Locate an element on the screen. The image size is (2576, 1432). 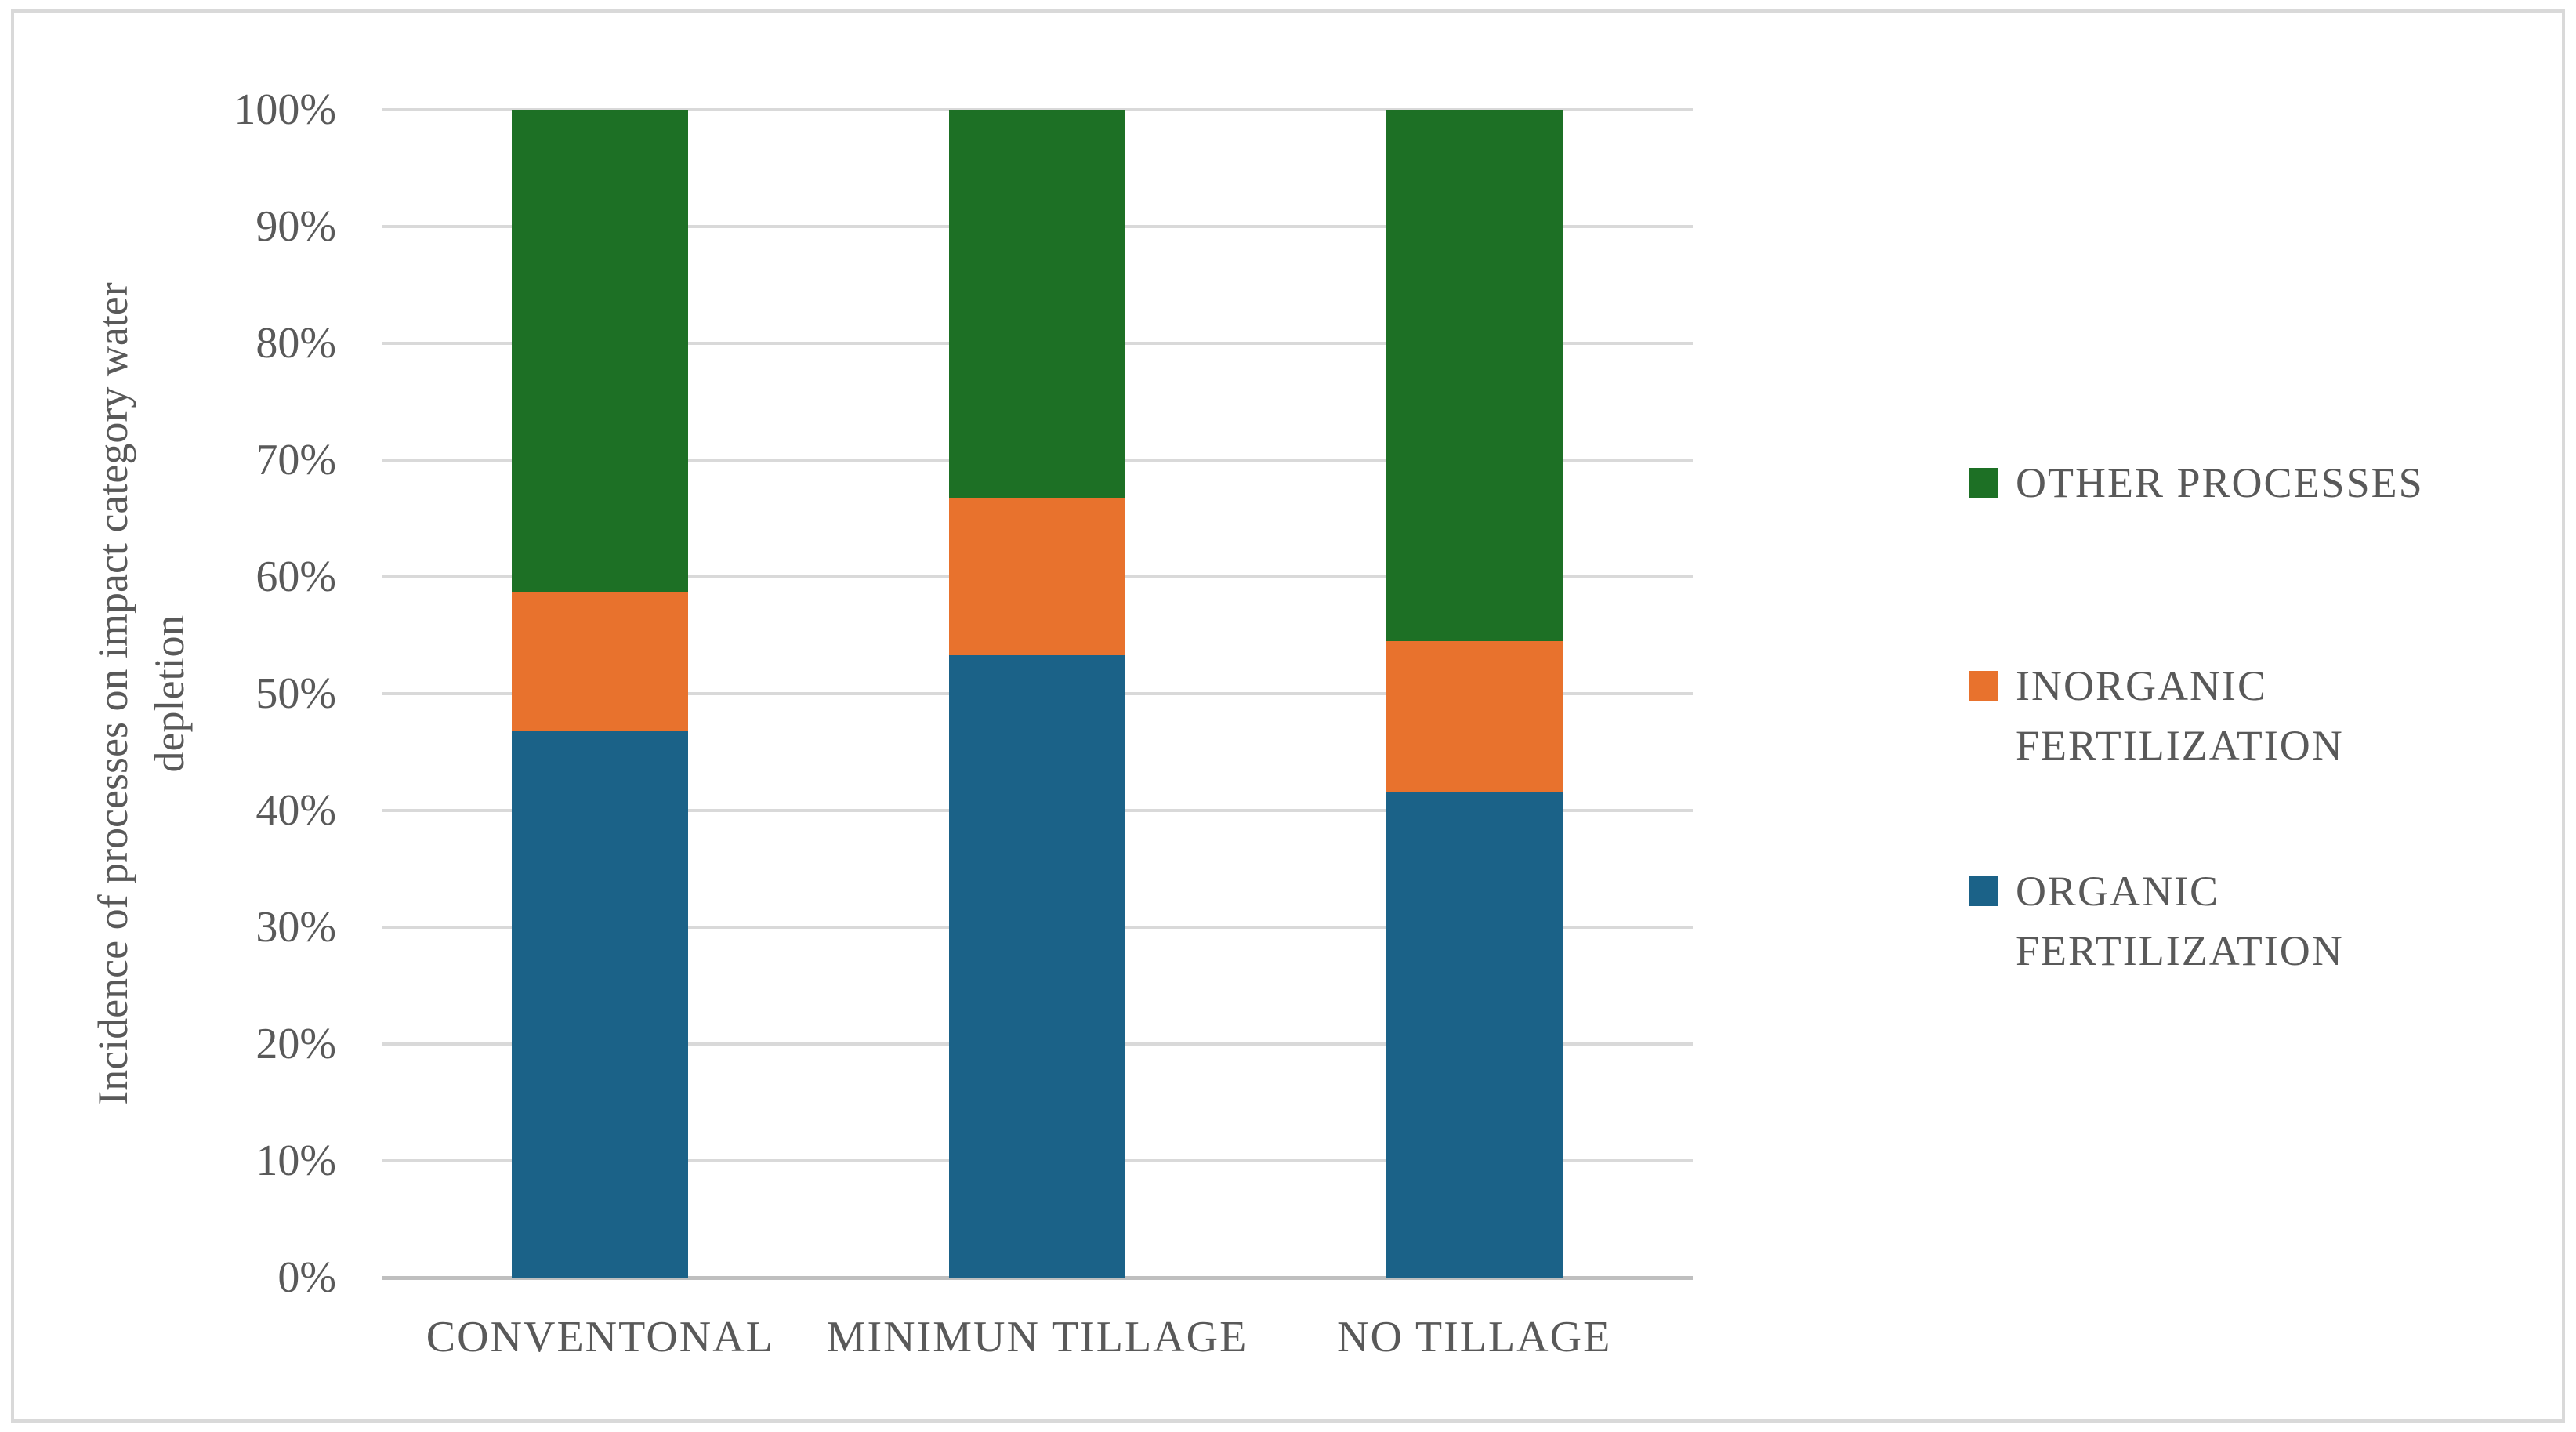
legend-item-inorganic-fertilization: INORGANIC FERTILIZATION is located at coordinates (2243, 715).